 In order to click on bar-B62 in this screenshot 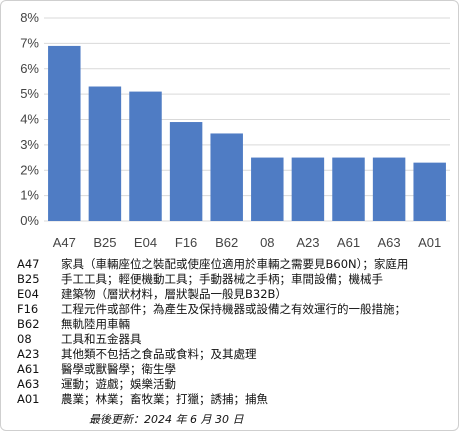, I will do `click(226, 177)`.